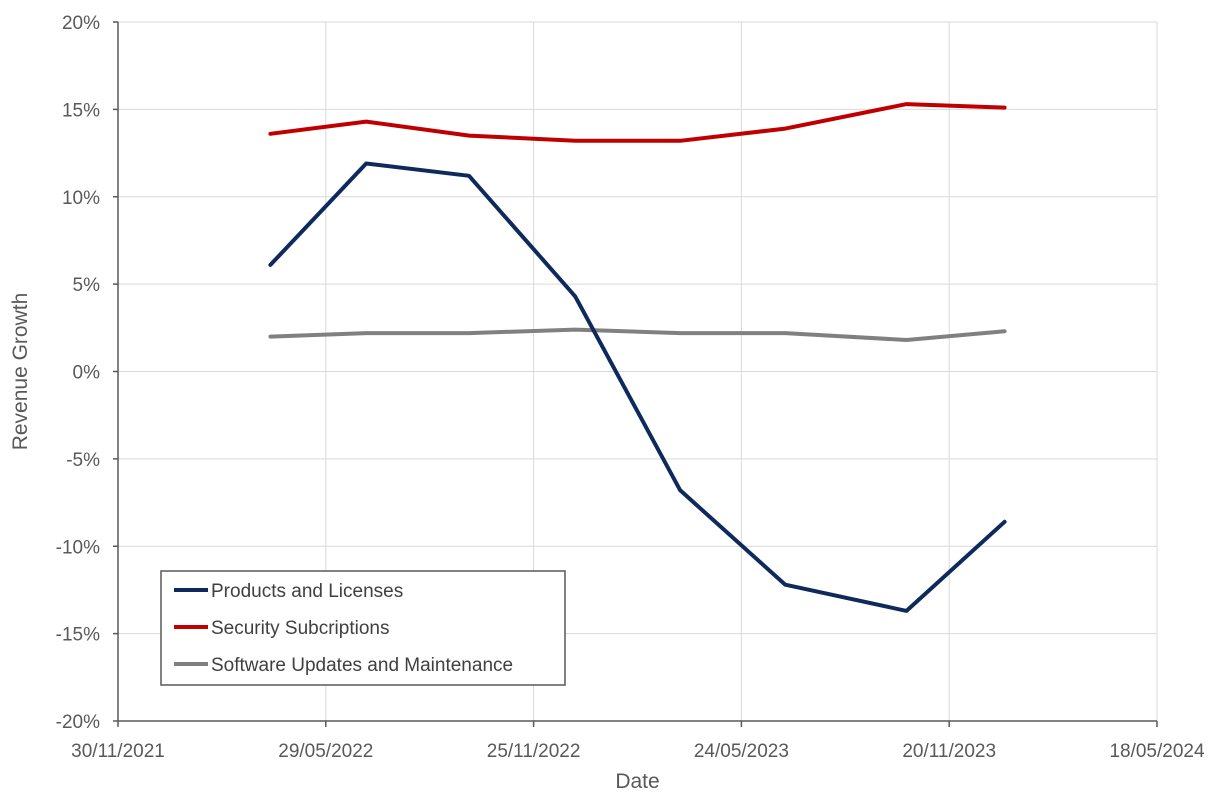  Describe the element at coordinates (637, 122) in the screenshot. I see `series-line-security-subcriptions` at that location.